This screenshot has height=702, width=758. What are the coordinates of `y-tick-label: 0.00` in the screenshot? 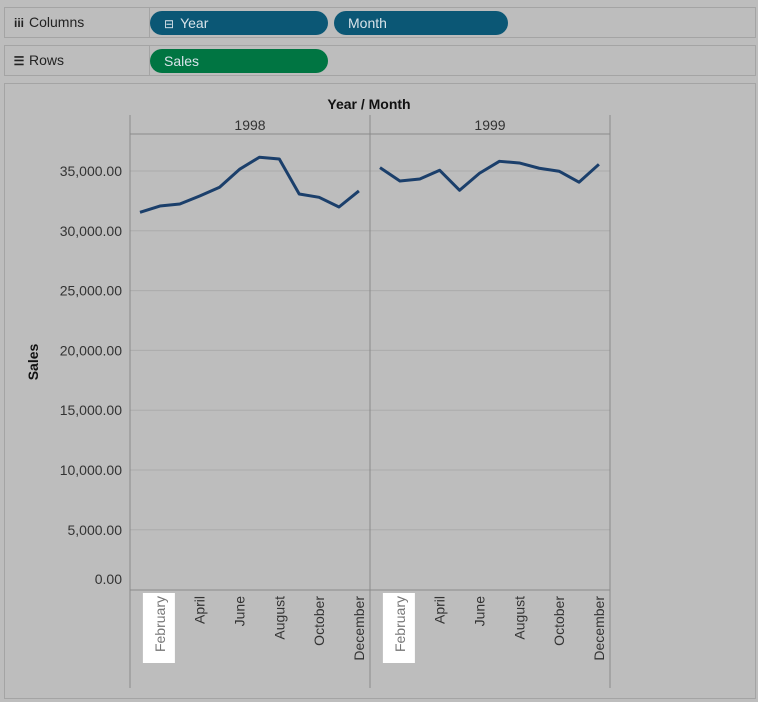 It's located at (108, 579).